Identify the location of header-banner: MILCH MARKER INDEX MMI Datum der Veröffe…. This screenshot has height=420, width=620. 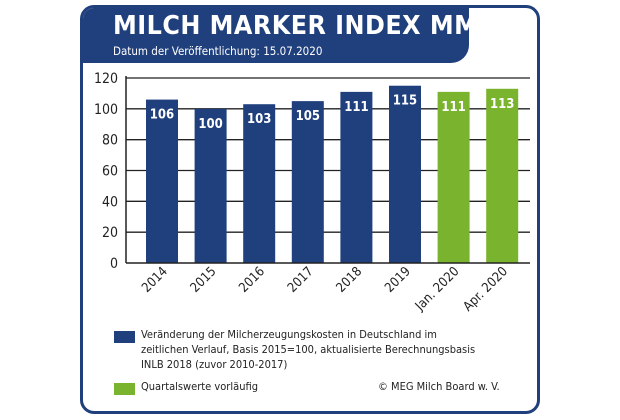
(285, 35).